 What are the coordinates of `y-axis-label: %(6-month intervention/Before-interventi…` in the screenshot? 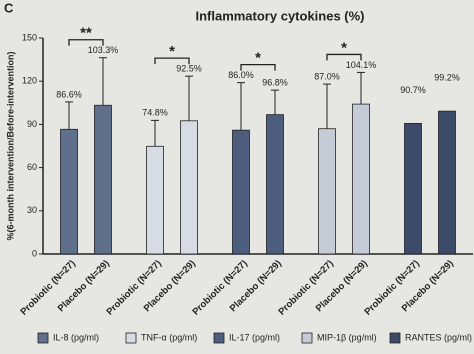 It's located at (10, 145).